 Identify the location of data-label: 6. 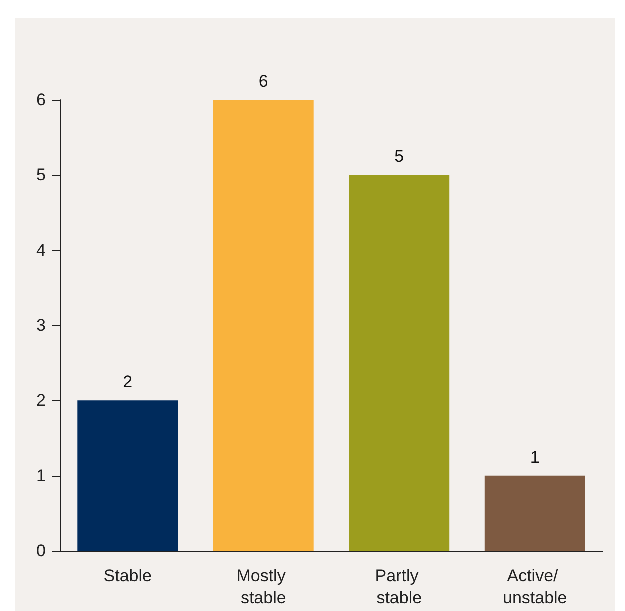
(263, 81).